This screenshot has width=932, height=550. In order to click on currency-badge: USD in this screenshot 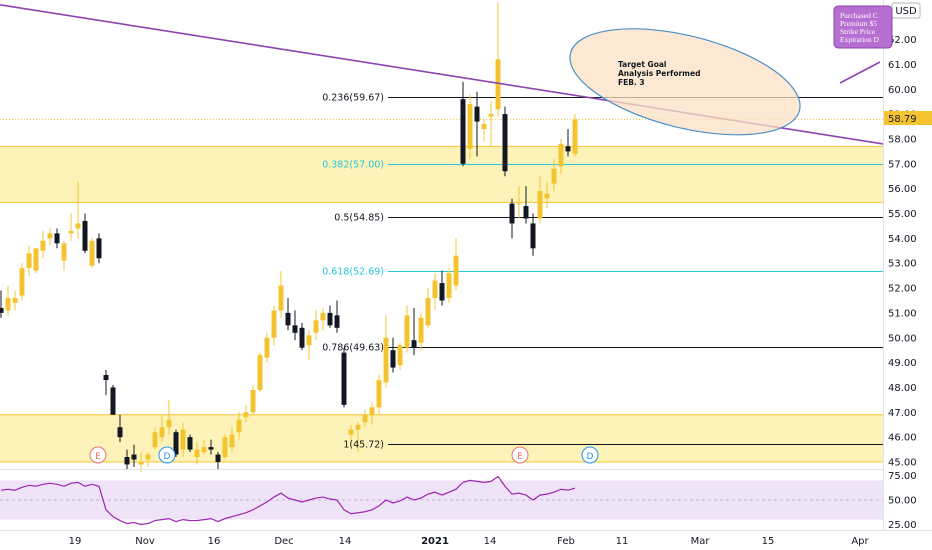, I will do `click(906, 10)`.